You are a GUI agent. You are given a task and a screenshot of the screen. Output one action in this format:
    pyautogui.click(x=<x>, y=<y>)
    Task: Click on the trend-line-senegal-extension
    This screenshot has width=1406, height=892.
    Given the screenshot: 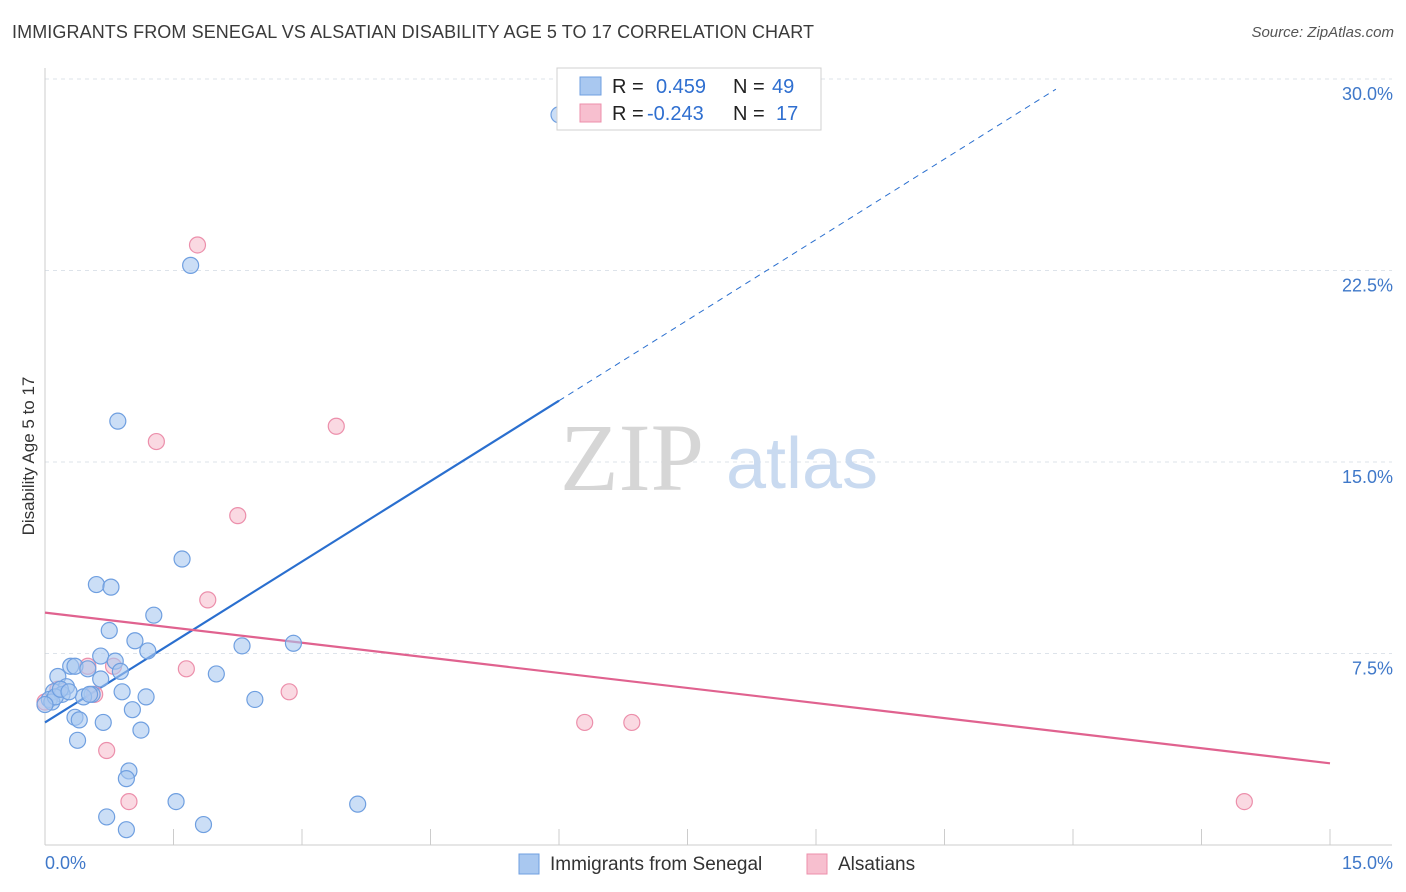 What is the action you would take?
    pyautogui.click(x=807, y=245)
    